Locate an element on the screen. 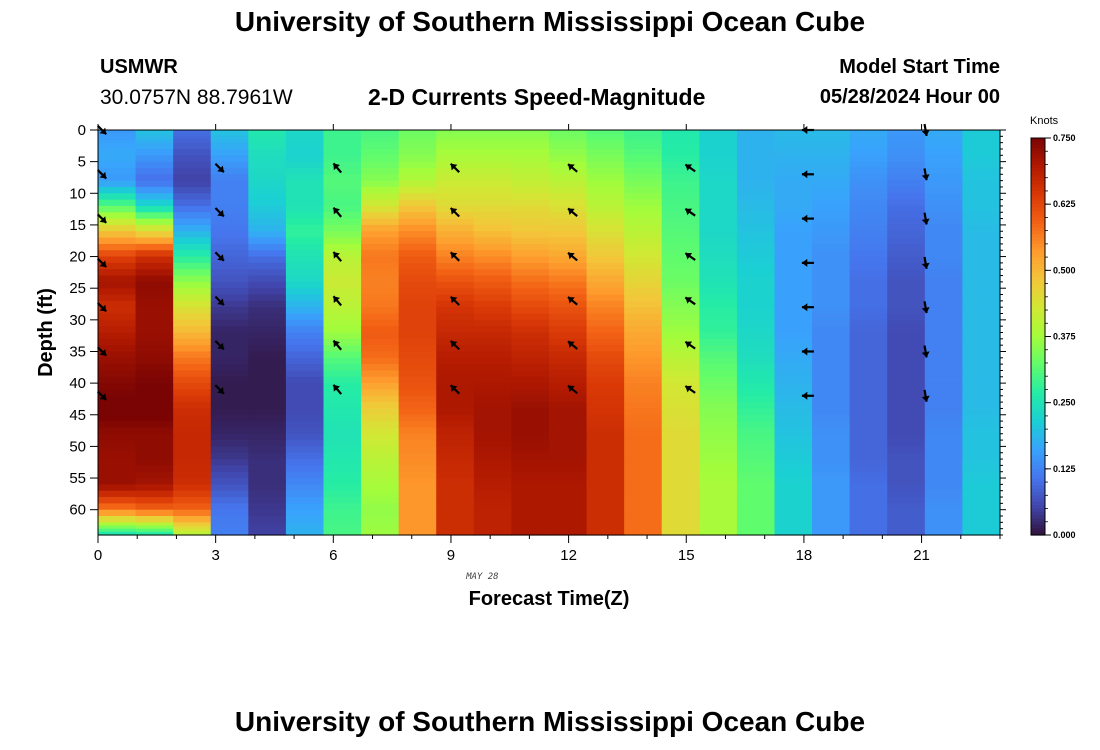  y-tick-label: 25 is located at coordinates (77, 288).